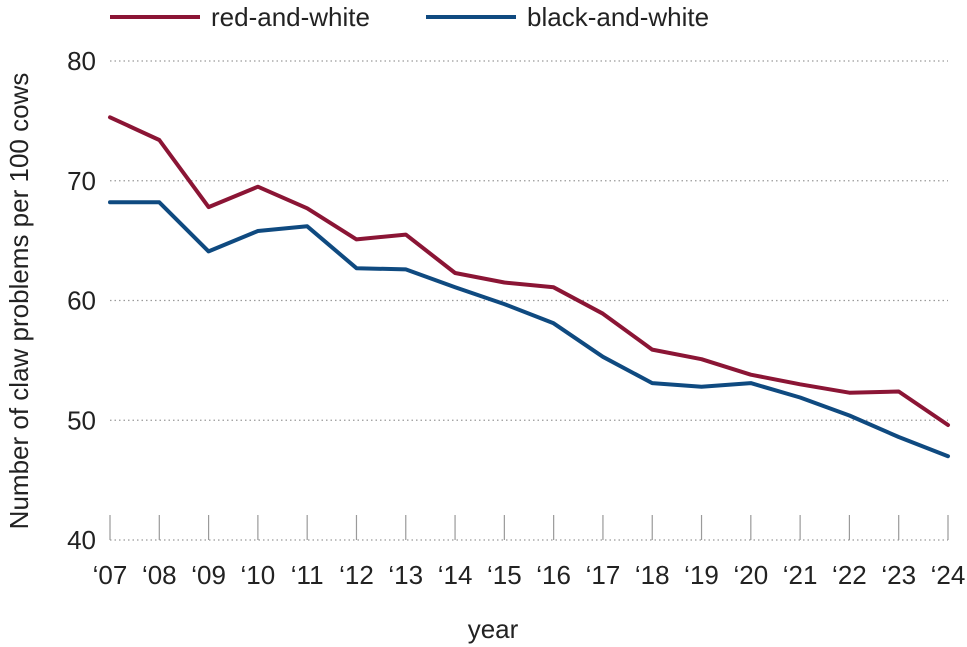 The width and height of the screenshot is (967, 647). What do you see at coordinates (81, 540) in the screenshot?
I see `y-tick-label-40: 40` at bounding box center [81, 540].